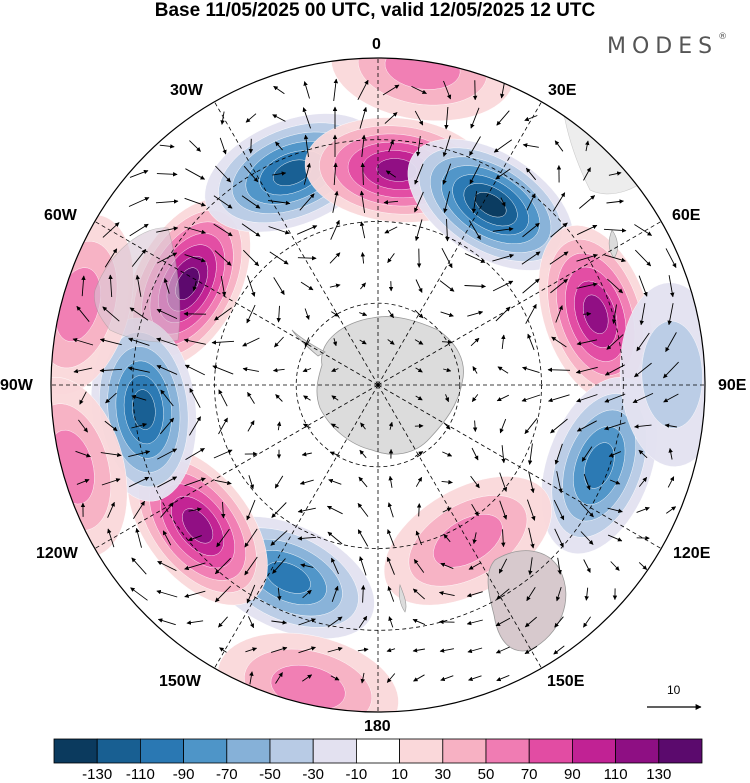 The image size is (750, 783). I want to click on colorbar-tick-label: 110, so click(615, 774).